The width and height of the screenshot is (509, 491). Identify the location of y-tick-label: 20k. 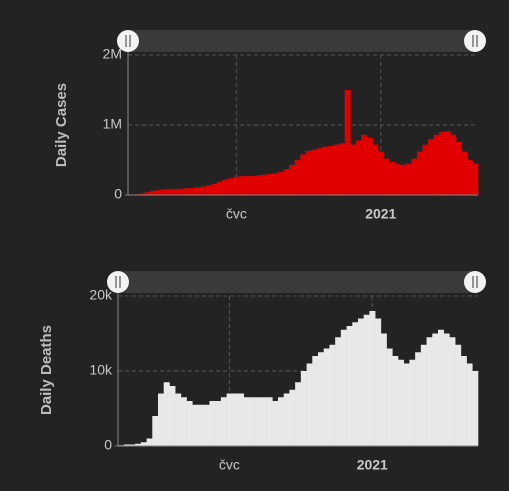
(101, 295).